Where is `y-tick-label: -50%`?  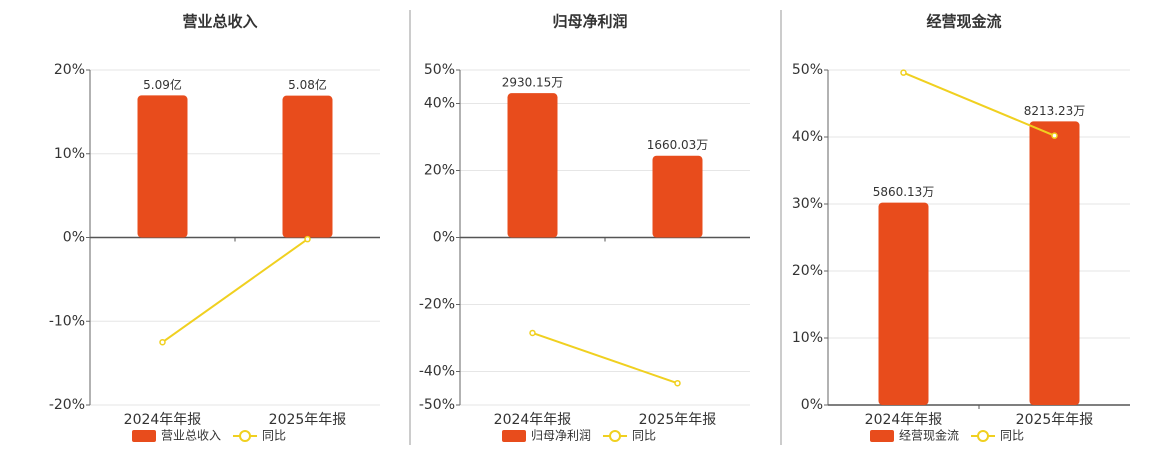 y-tick-label: -50% is located at coordinates (437, 405).